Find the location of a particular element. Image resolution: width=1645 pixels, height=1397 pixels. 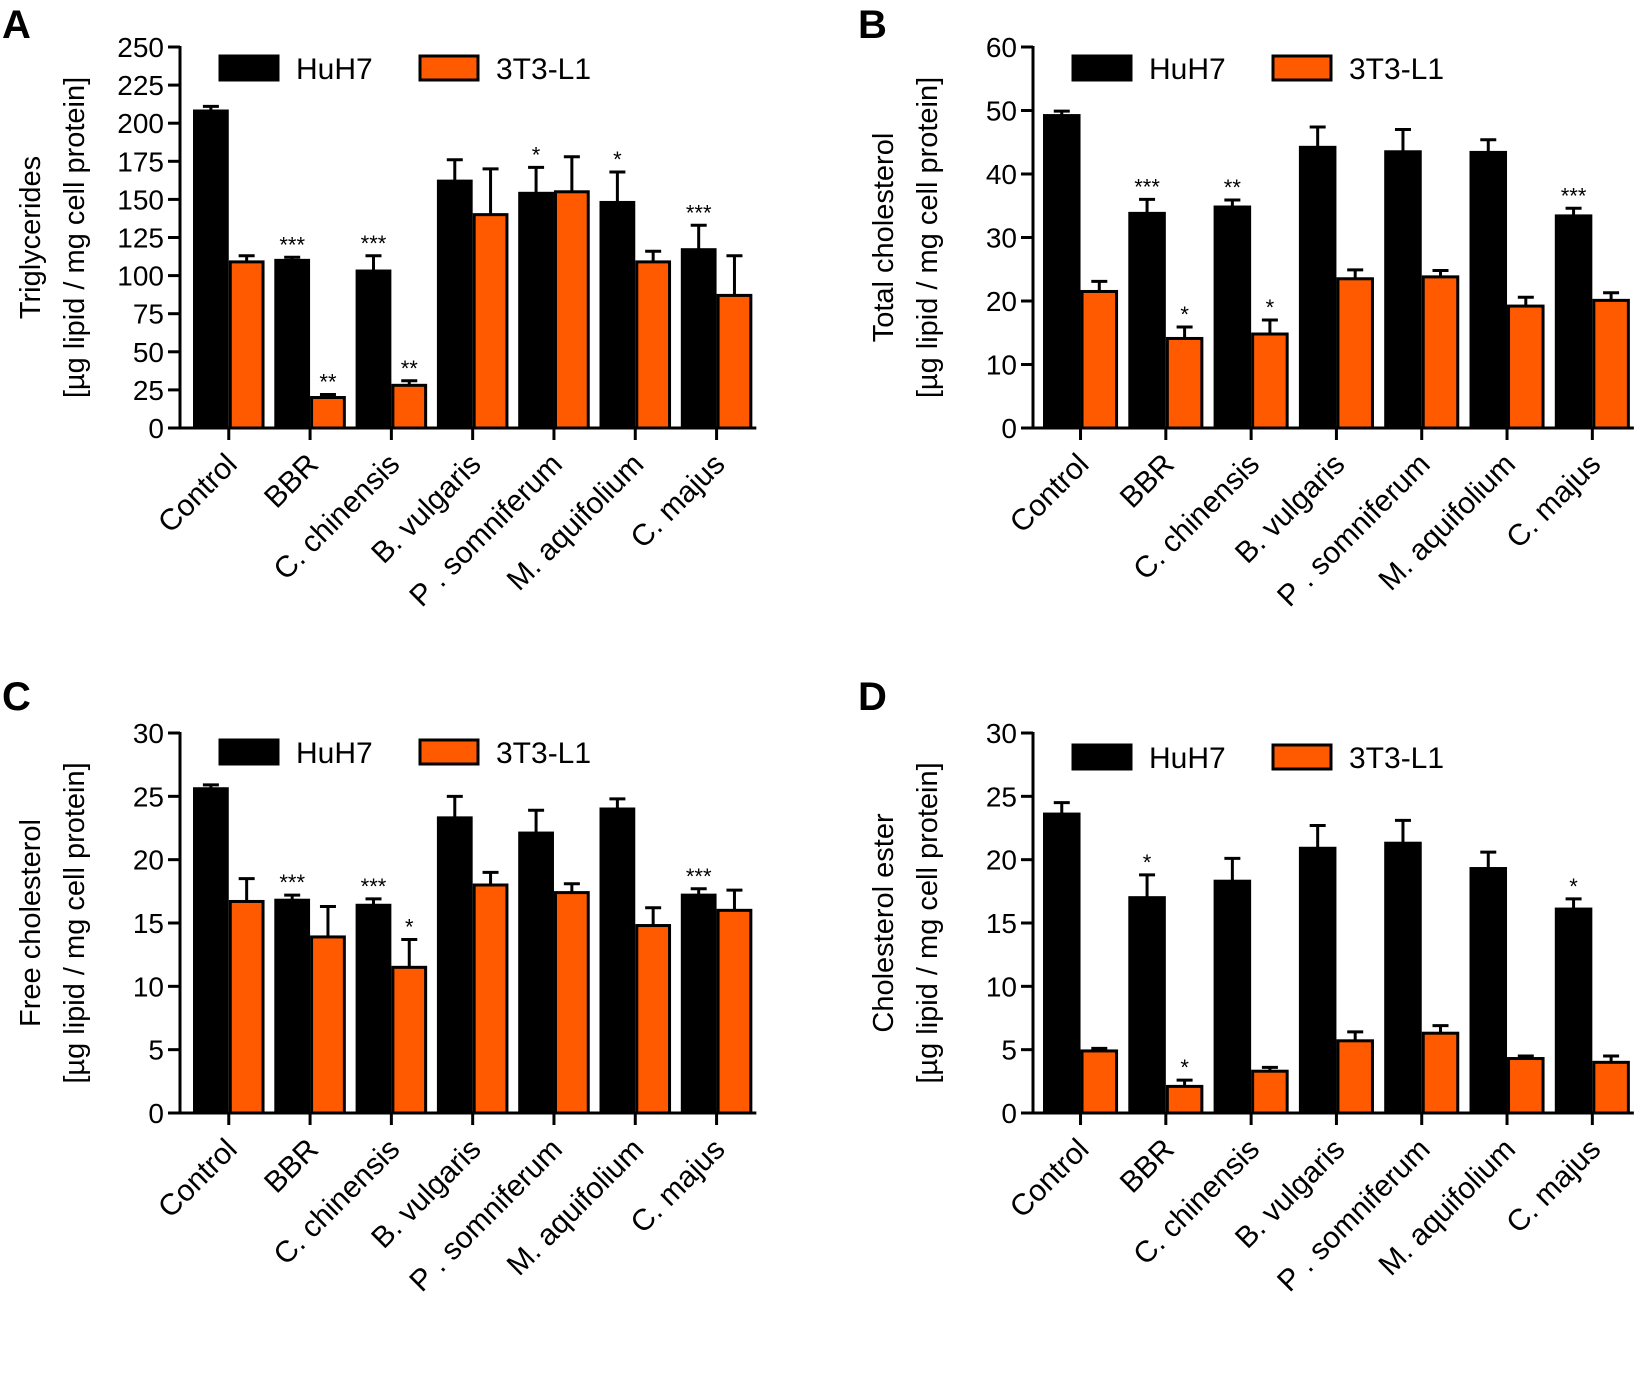

panel-letter: D is located at coordinates (872, 697).